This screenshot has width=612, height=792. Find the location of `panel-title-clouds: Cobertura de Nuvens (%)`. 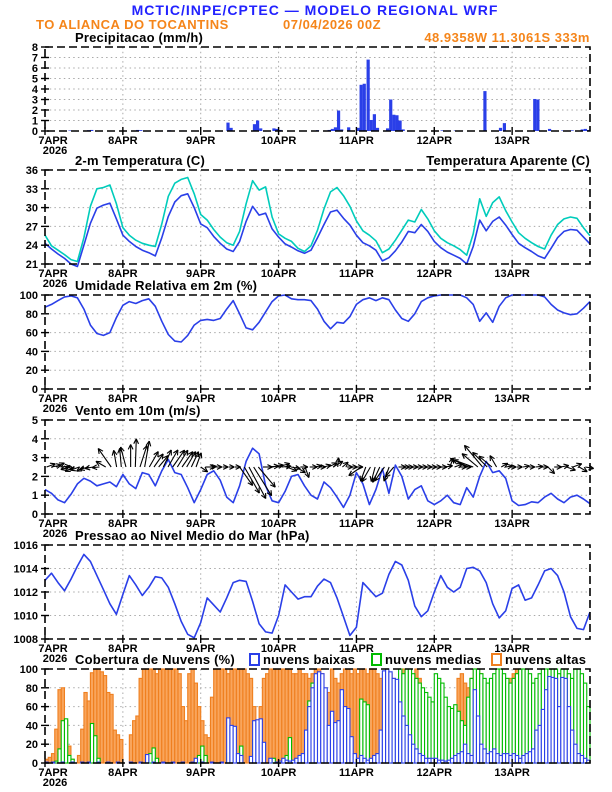

panel-title-clouds: Cobertura de Nuvens (%) is located at coordinates (155, 659).